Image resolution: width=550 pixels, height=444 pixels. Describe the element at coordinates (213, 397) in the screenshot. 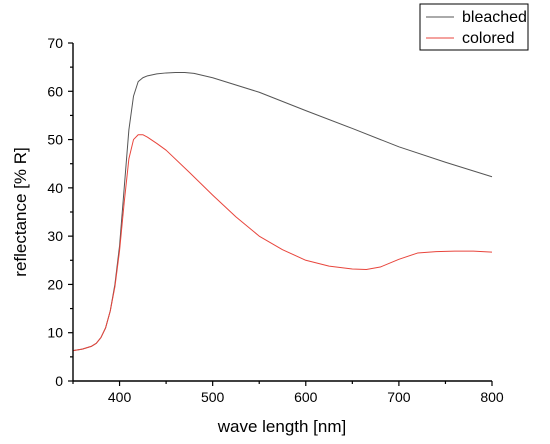

I see `x-tick-label: 500` at that location.